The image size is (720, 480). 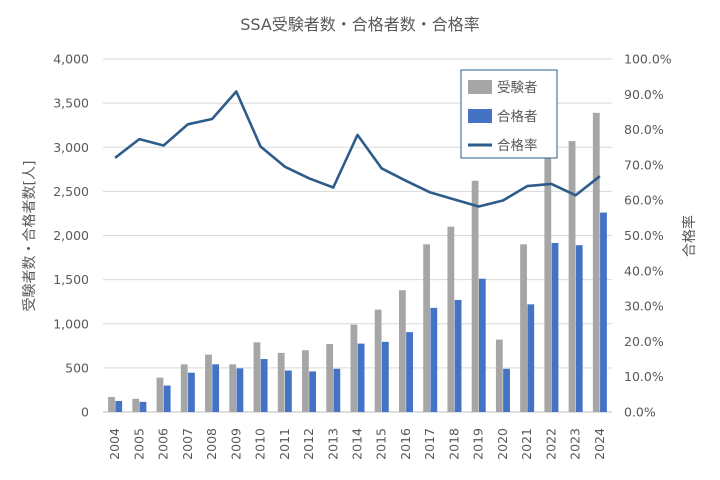 I want to click on y-tick-label: 500, so click(x=77, y=367).